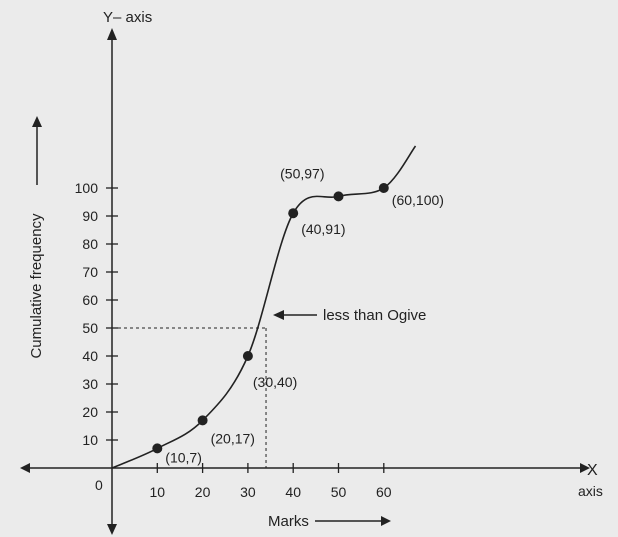  What do you see at coordinates (386, 521) in the screenshot?
I see `x-label-arrowhead` at bounding box center [386, 521].